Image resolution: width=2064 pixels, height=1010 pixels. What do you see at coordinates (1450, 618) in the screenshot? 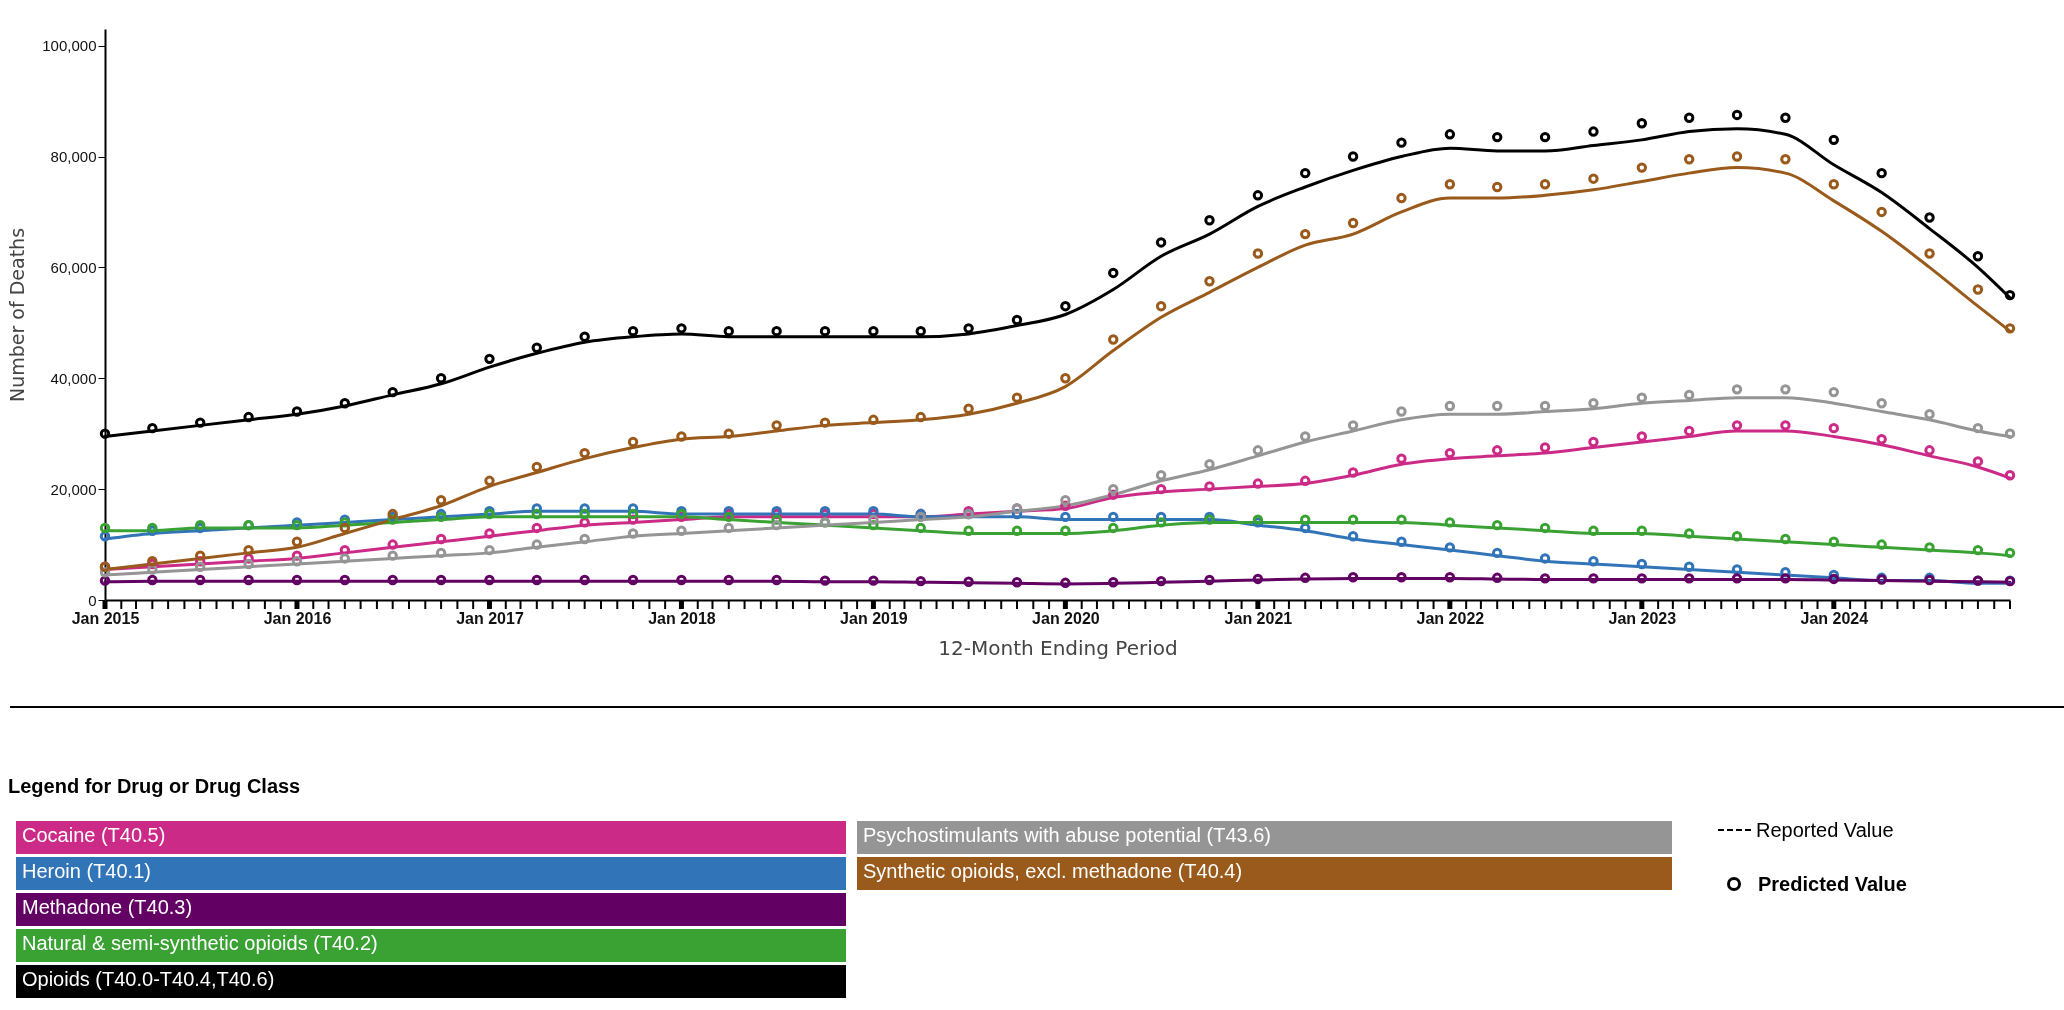
I see `x-tick-label: Jan 2022` at bounding box center [1450, 618].